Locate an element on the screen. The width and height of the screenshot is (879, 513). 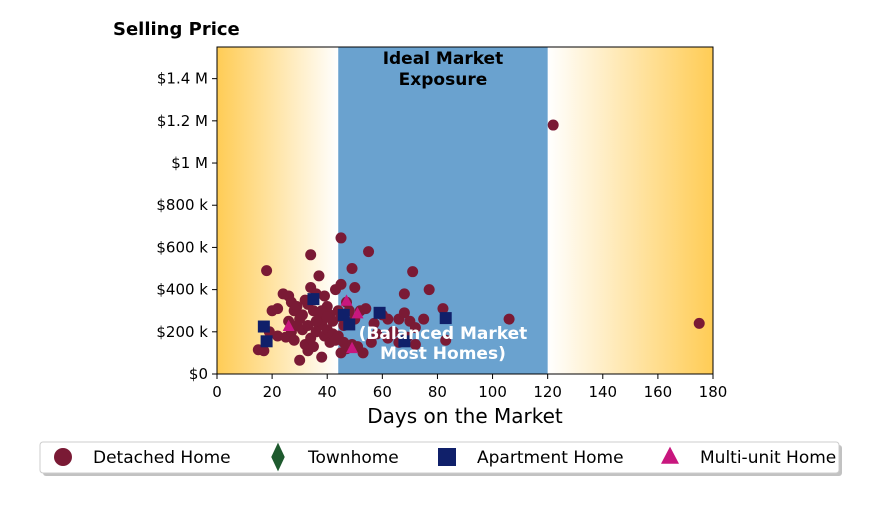
y-tick-label: $1 M is located at coordinates (189, 163).